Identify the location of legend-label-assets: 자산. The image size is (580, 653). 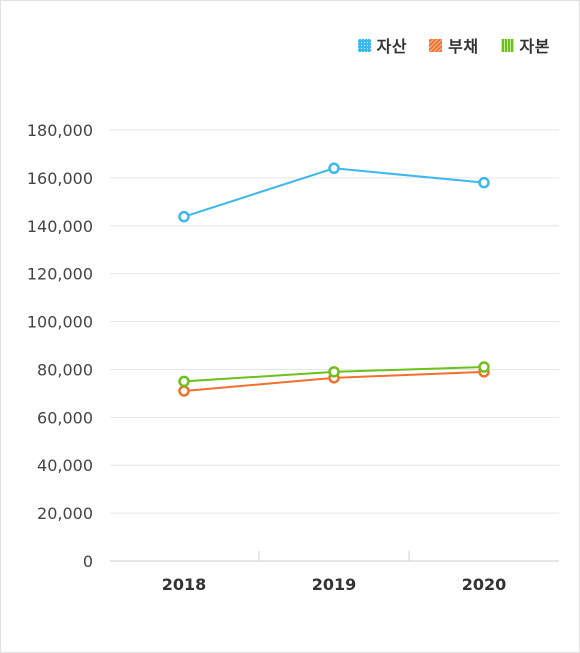
(392, 46).